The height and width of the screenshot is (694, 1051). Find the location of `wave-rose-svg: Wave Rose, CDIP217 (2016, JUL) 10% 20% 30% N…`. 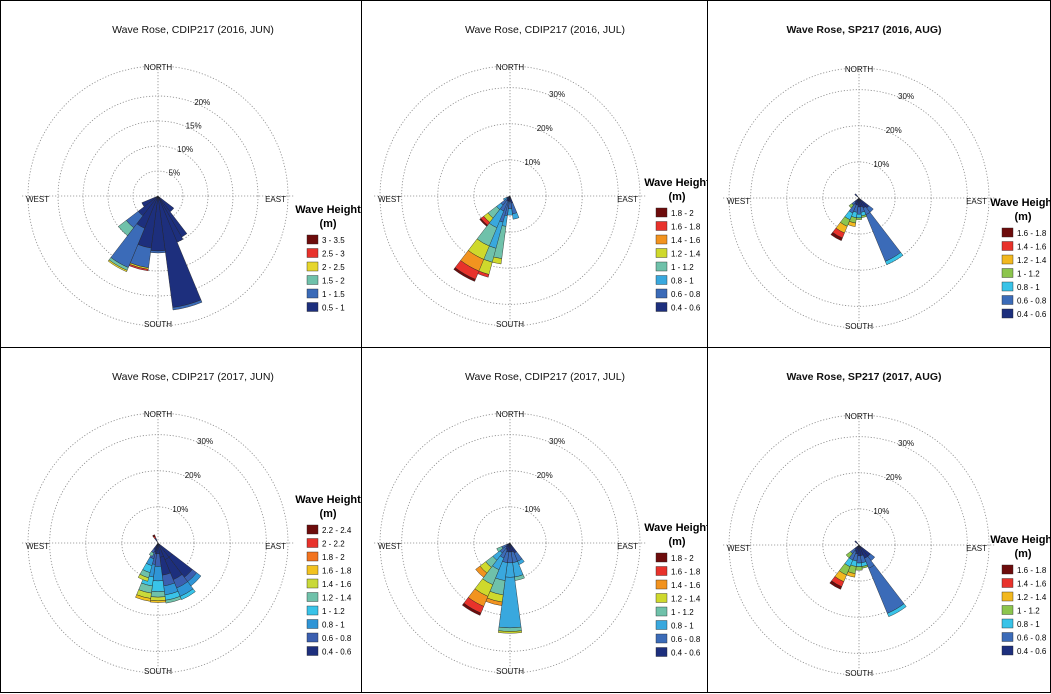

wave-rose-svg: Wave Rose, CDIP217 (2016, JUL) 10% 20% 30% N… is located at coordinates (541, 176).